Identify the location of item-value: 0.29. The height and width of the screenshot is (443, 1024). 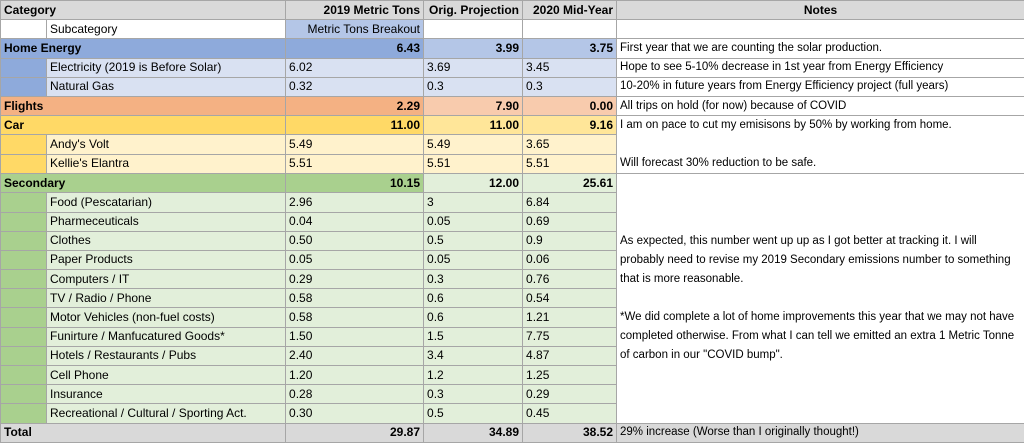
(355, 279).